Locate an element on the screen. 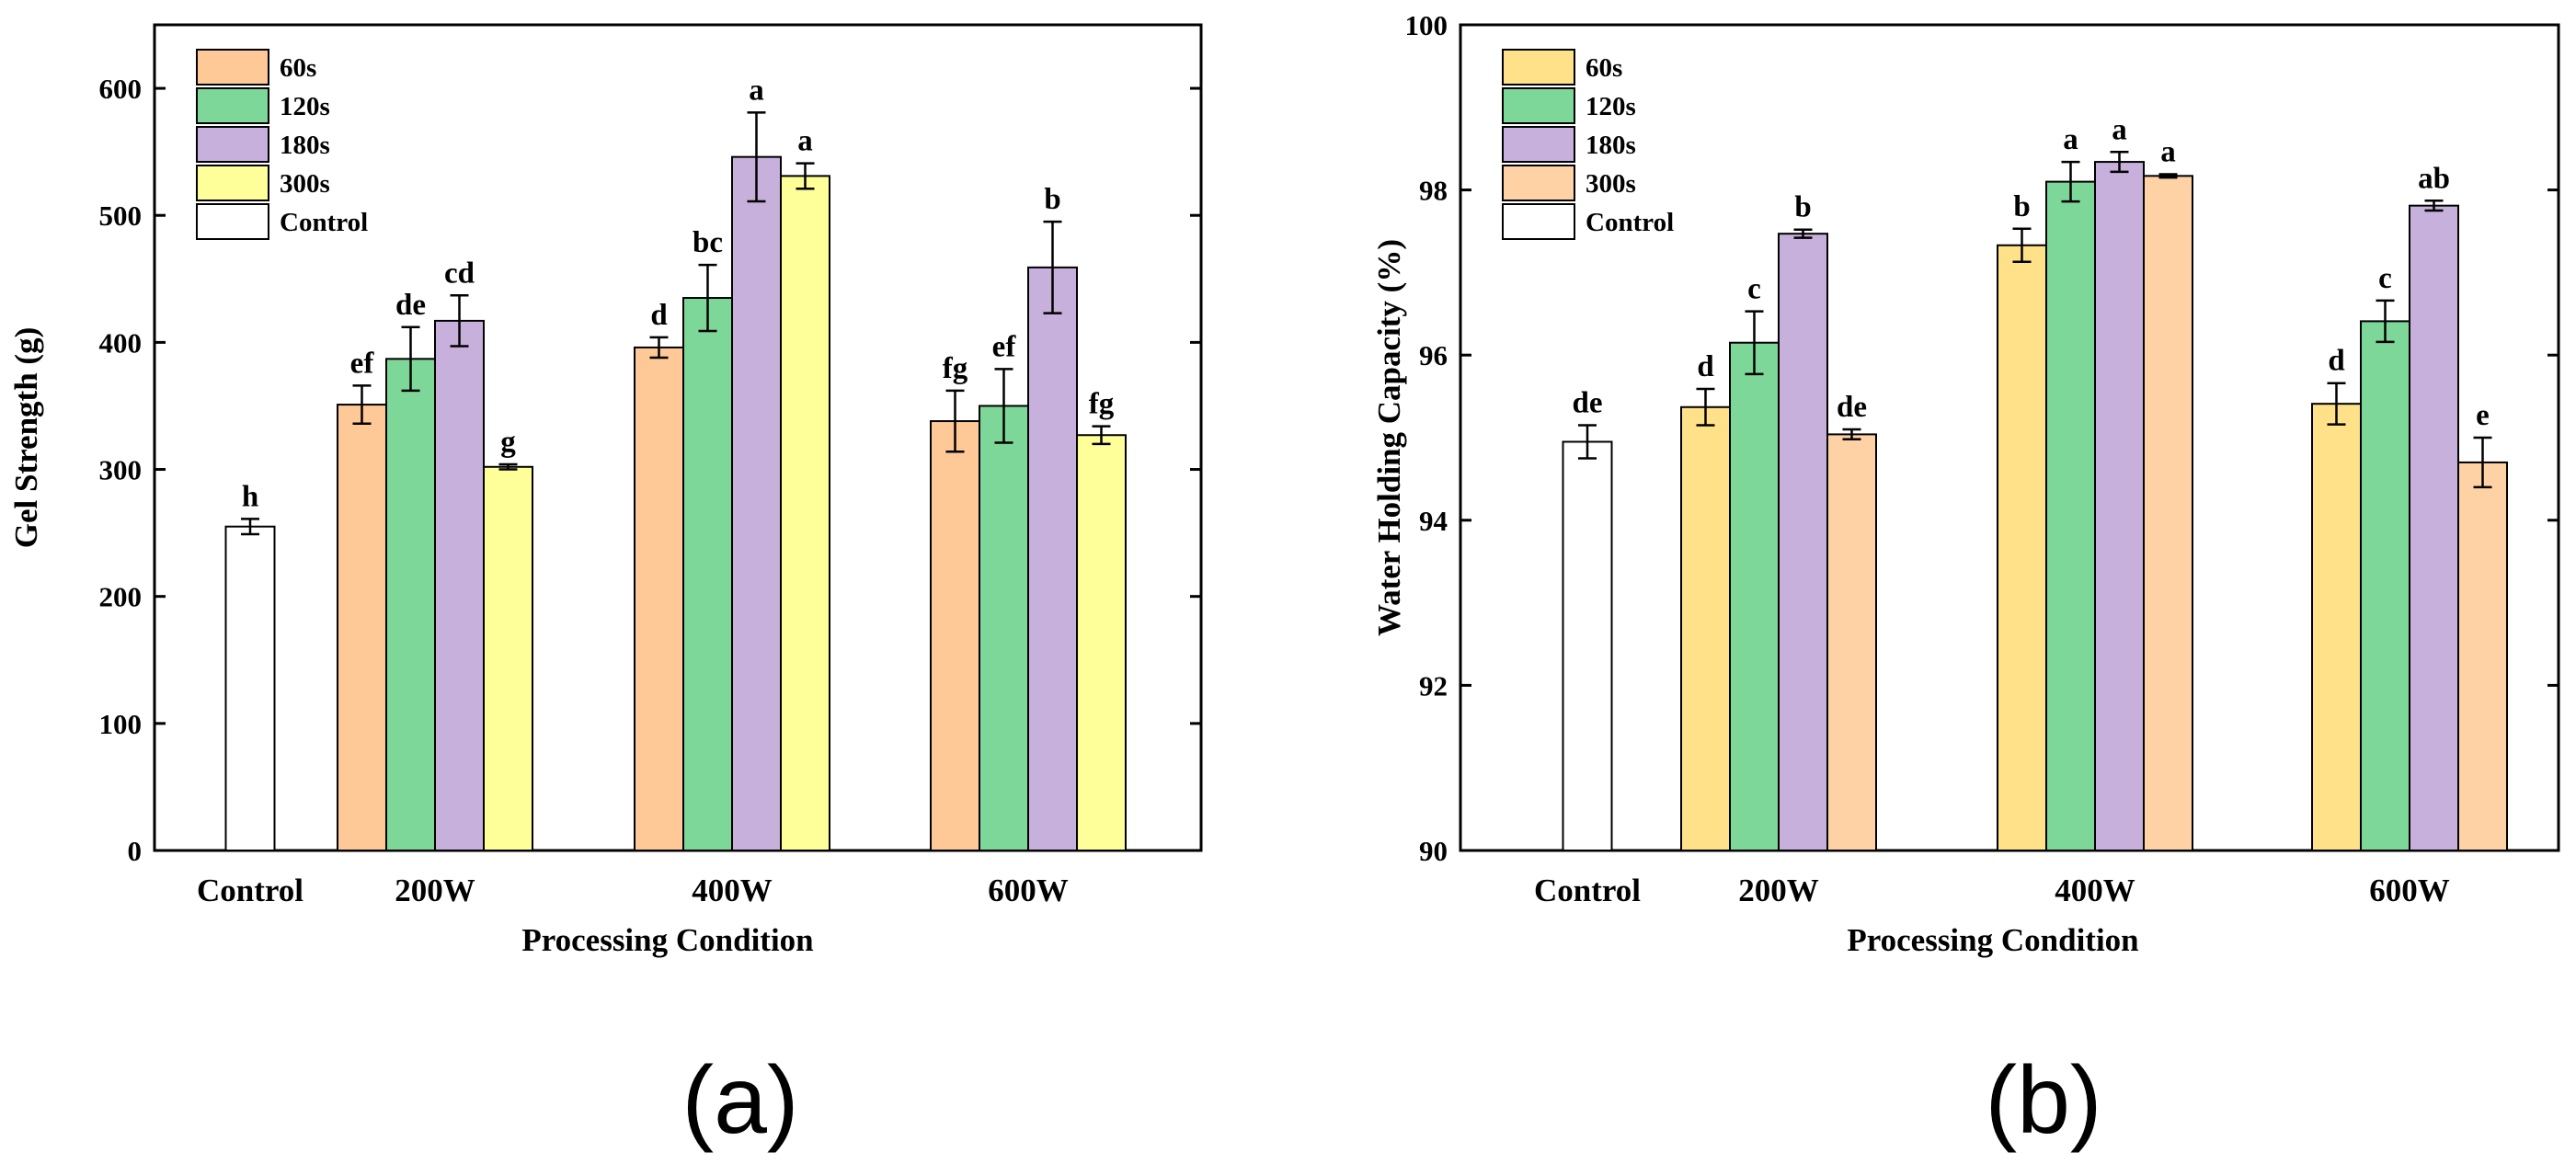 The height and width of the screenshot is (1164, 2576). y-tick-label: 300 is located at coordinates (121, 470).